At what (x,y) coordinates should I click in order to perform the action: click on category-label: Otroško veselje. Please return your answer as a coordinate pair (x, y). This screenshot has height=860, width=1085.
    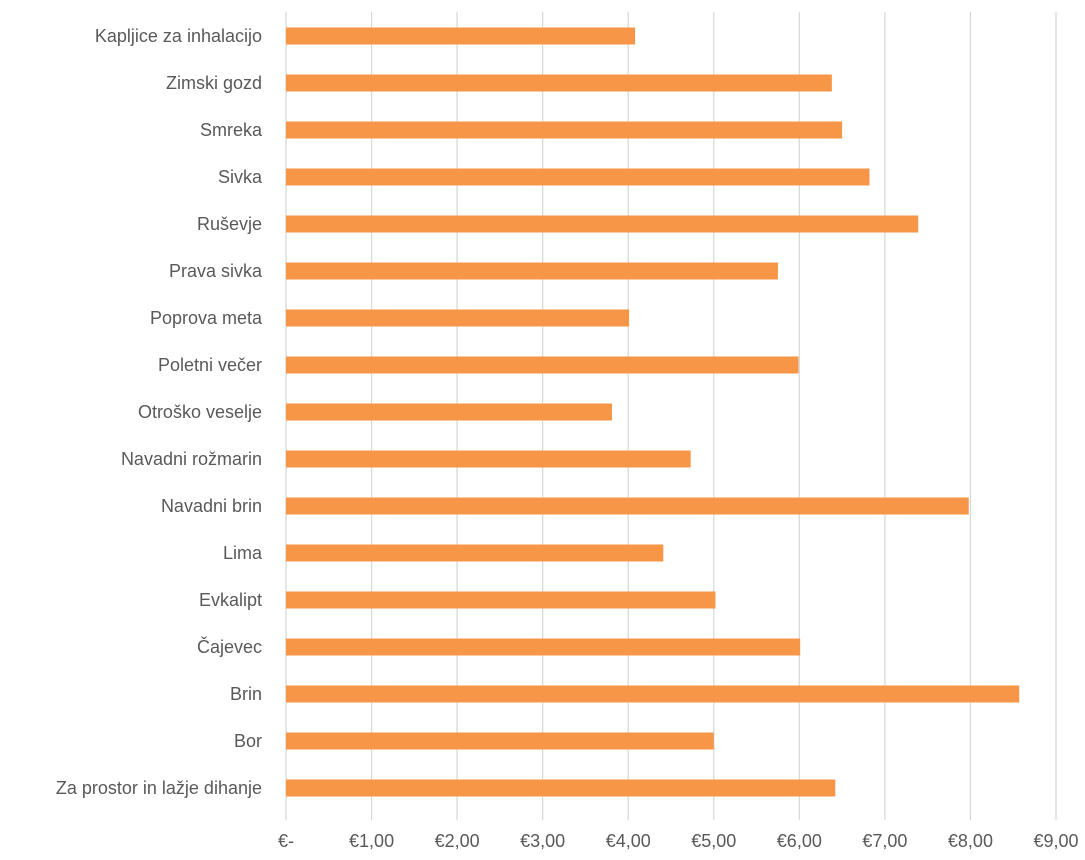
    Looking at the image, I should click on (200, 412).